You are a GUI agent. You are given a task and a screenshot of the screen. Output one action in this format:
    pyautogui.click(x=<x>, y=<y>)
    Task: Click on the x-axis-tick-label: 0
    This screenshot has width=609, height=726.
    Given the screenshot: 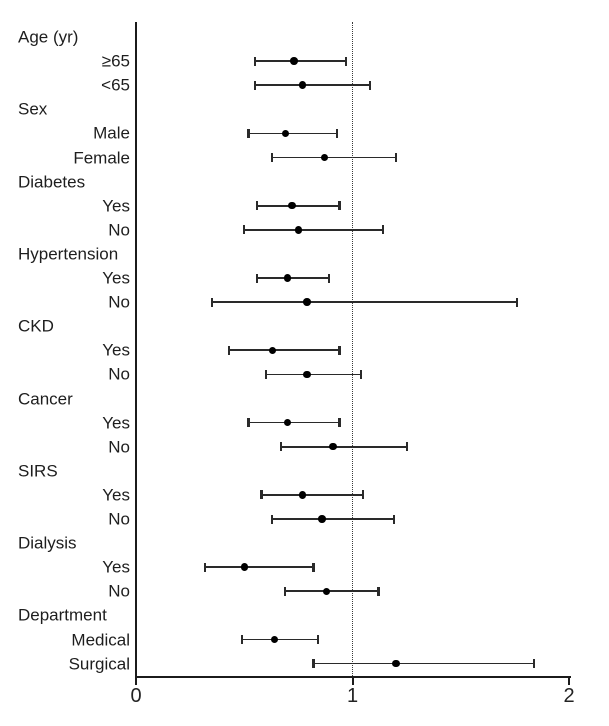 What is the action you would take?
    pyautogui.click(x=136, y=696)
    